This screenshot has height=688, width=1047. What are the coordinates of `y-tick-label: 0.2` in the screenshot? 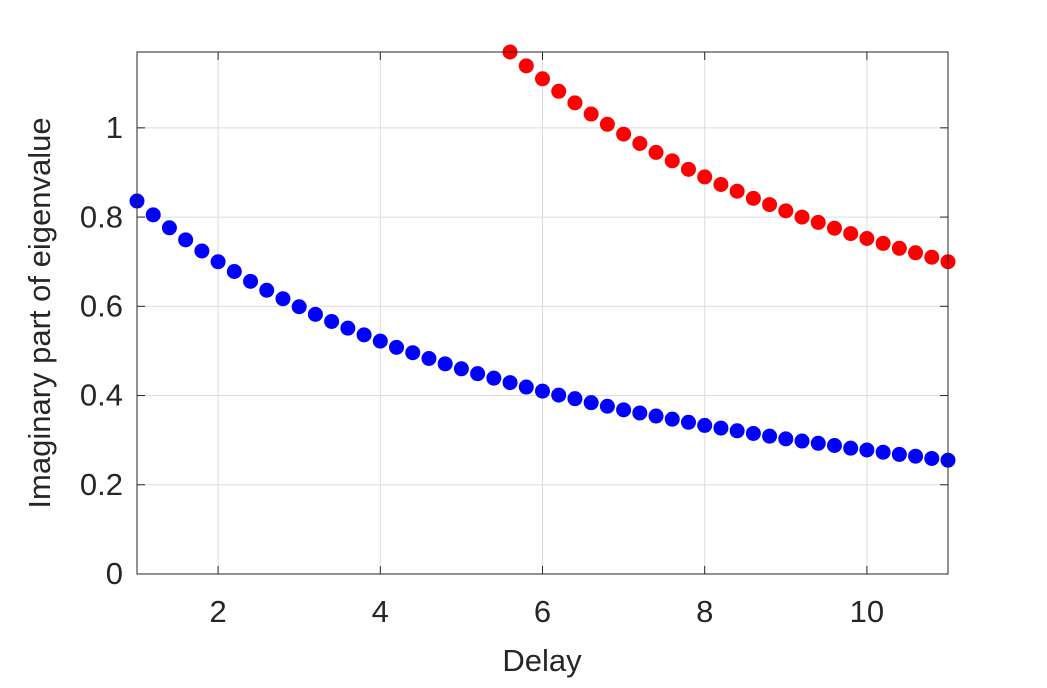 It's located at (101, 484).